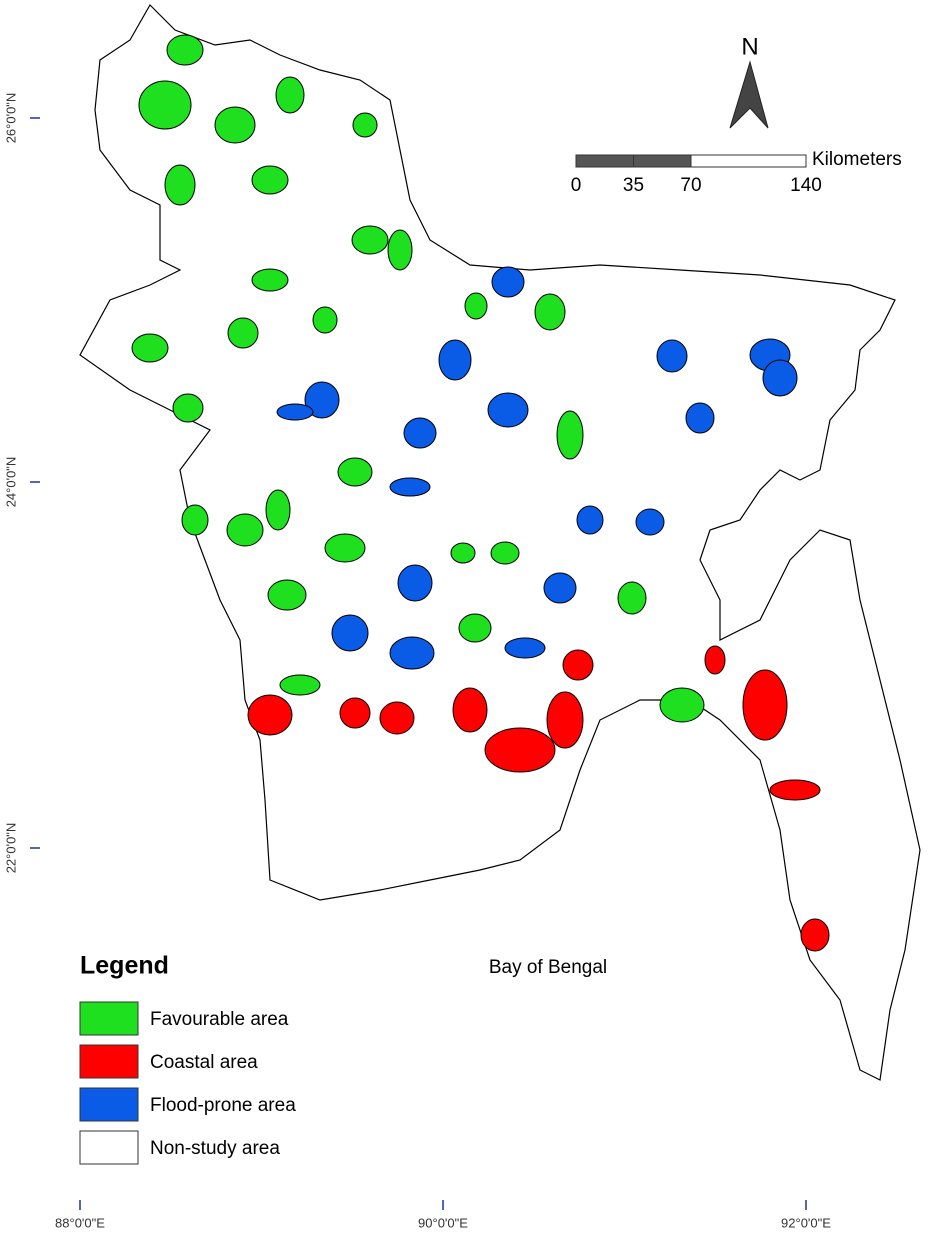  I want to click on lat-label: 24°0'0"N, so click(10, 482).